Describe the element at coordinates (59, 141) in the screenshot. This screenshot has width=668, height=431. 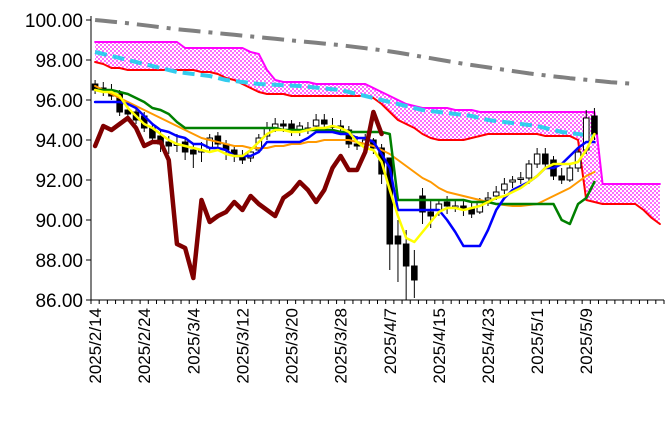
I see `y-tick-label: 94.00` at that location.